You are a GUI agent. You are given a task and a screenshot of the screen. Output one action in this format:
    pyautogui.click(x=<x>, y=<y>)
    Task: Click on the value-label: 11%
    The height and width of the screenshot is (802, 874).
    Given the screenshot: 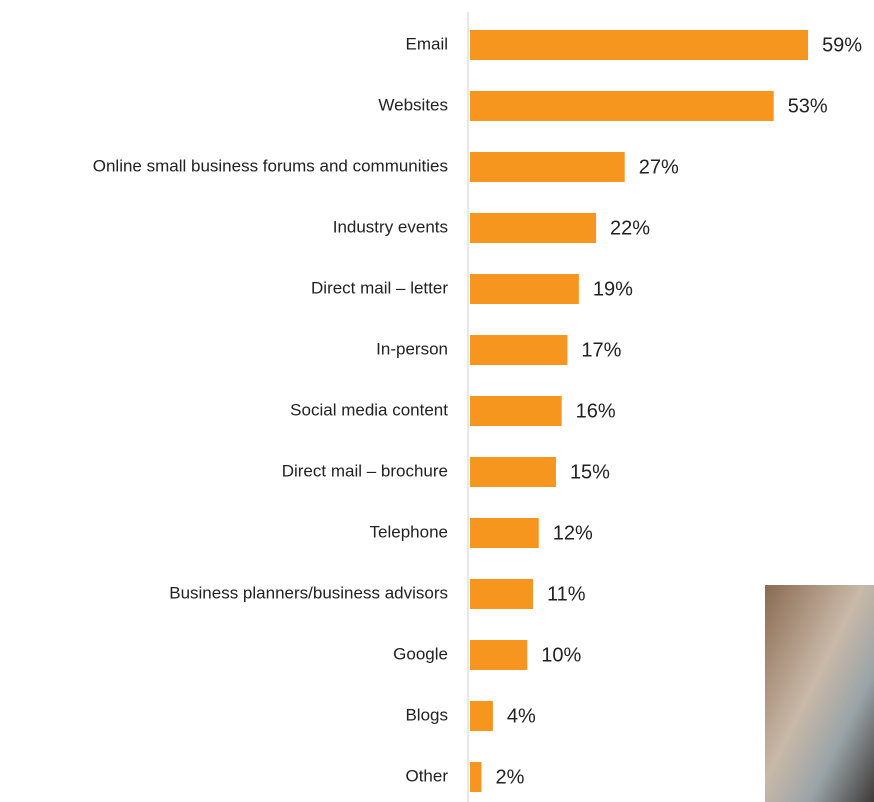 What is the action you would take?
    pyautogui.click(x=566, y=594)
    